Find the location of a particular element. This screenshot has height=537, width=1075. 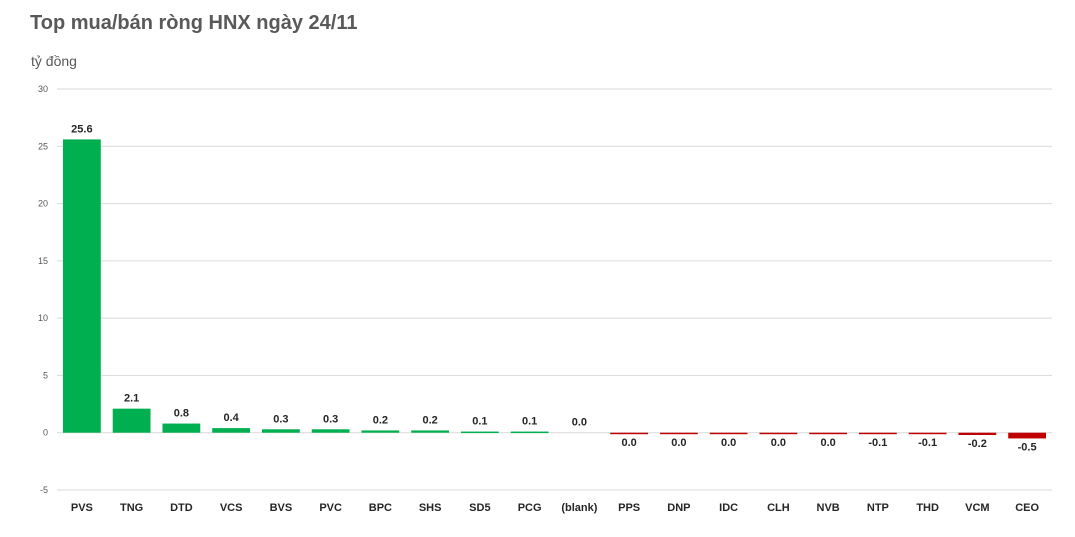

x-category-label: CLH is located at coordinates (778, 508).